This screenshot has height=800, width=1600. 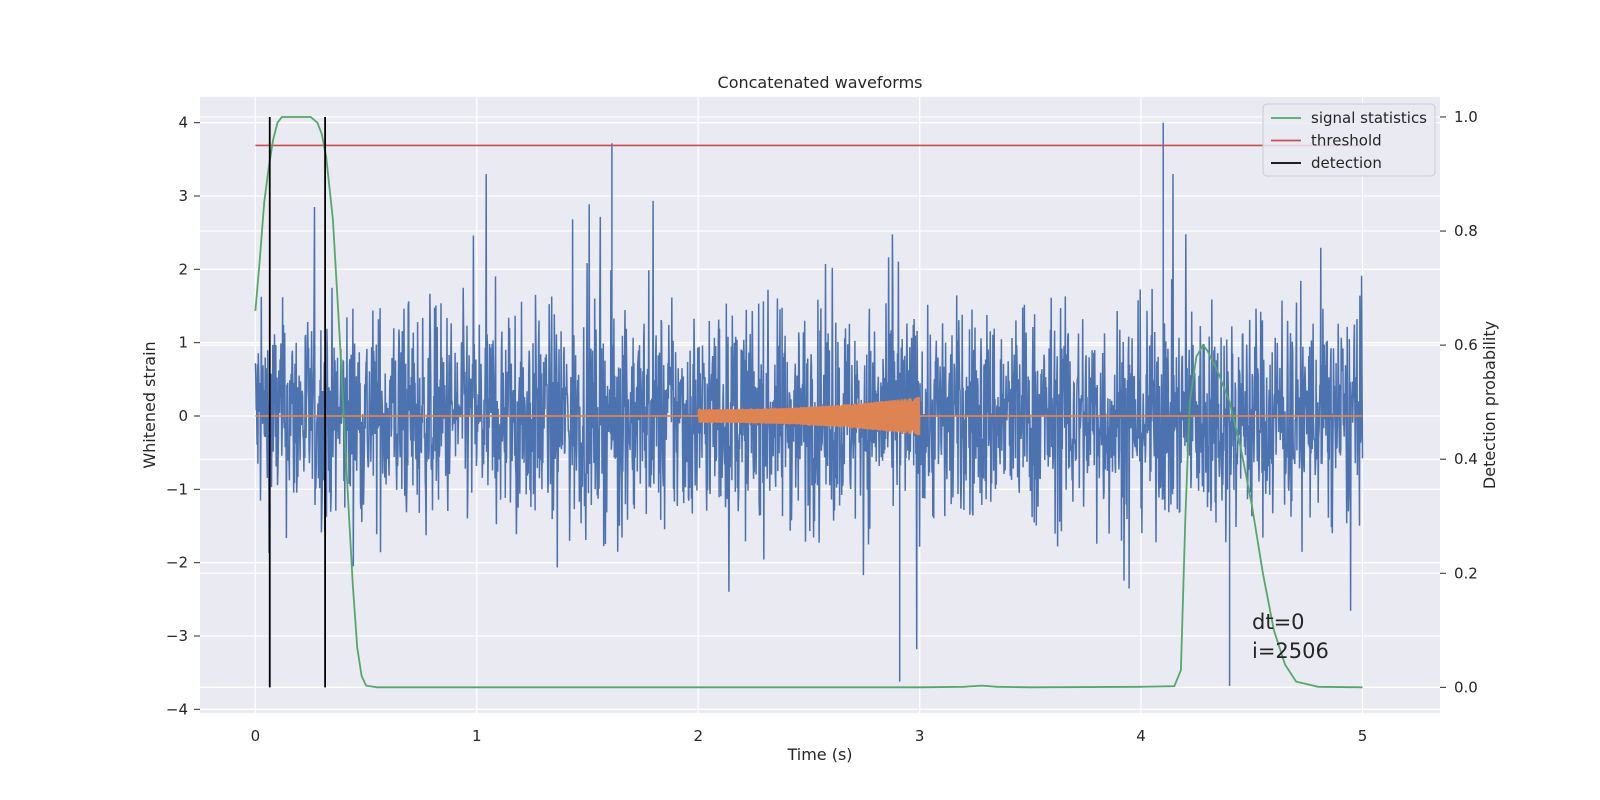 I want to click on y-tick-label: −4, so click(x=177, y=709).